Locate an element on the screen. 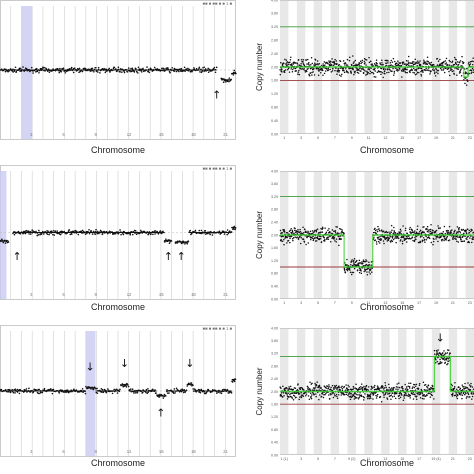  x-tick-label: 21 is located at coordinates (453, 459).